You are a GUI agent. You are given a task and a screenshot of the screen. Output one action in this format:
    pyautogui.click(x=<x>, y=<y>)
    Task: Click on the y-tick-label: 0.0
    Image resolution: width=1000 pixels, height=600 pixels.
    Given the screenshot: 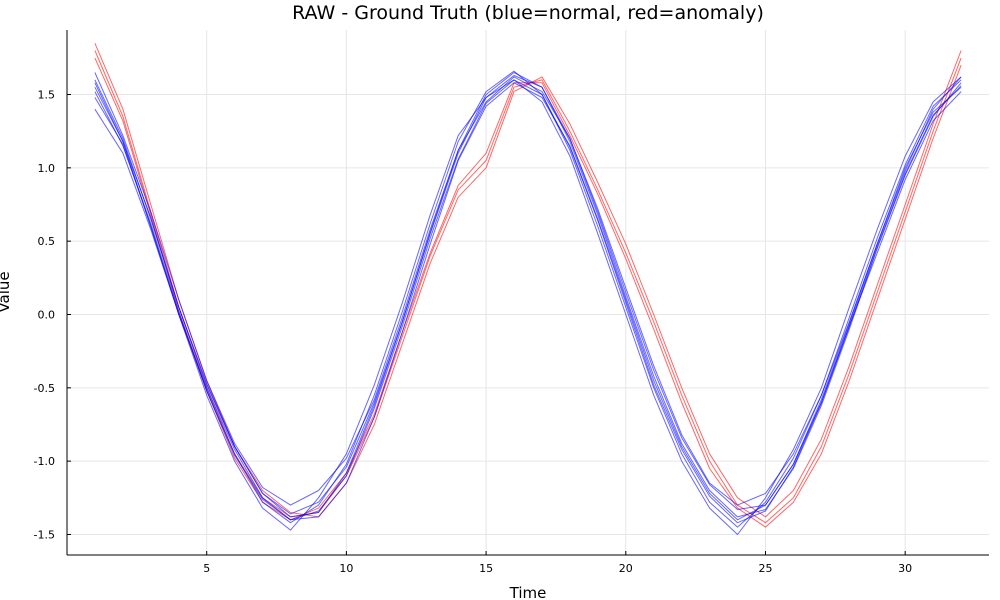 What is the action you would take?
    pyautogui.click(x=47, y=314)
    